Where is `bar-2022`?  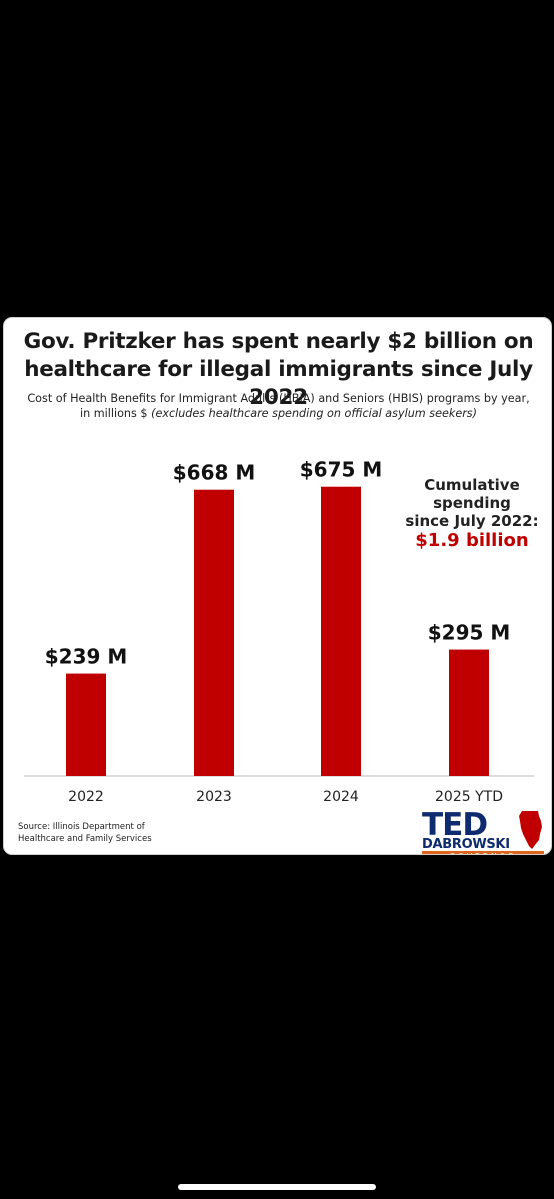 bar-2022 is located at coordinates (86, 724).